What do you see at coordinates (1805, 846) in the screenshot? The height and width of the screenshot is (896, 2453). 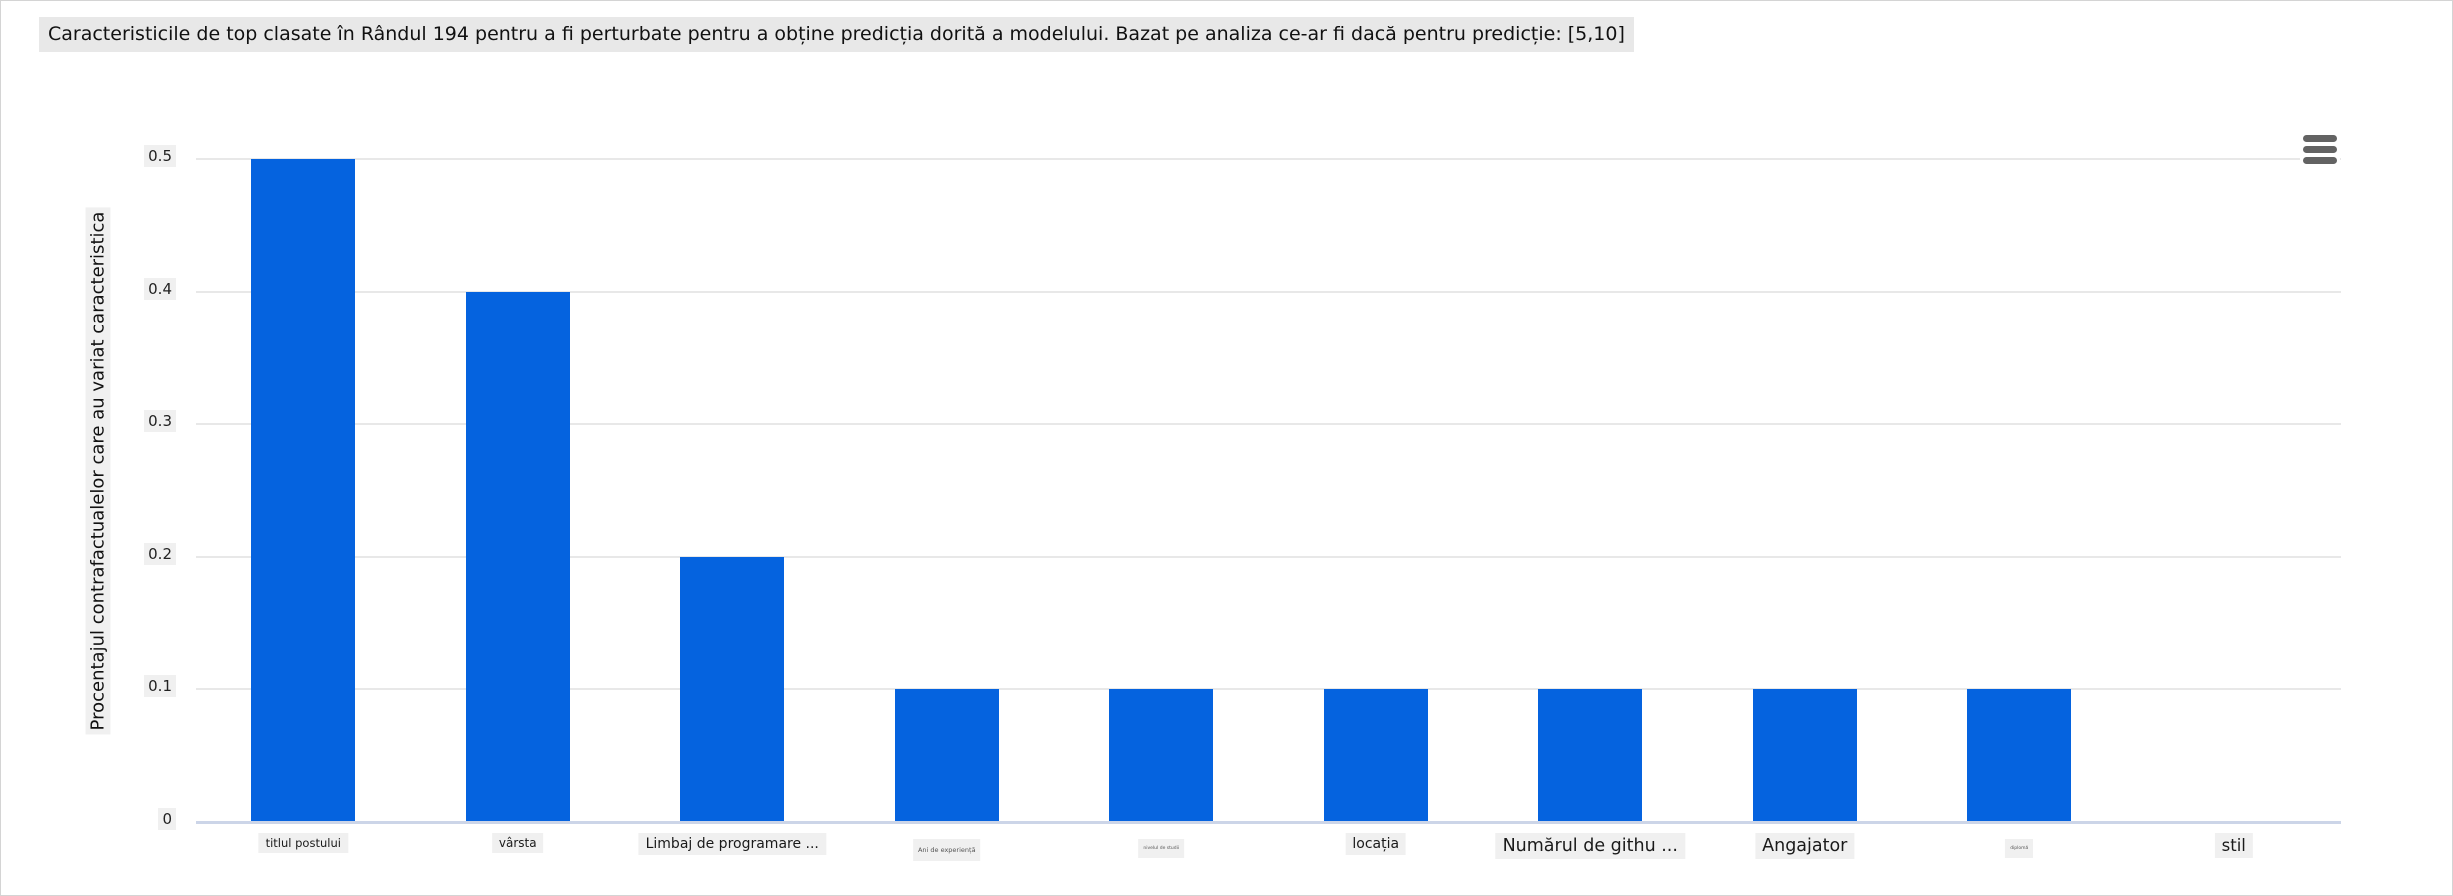 I see `x-tick-label: Angajator` at bounding box center [1805, 846].